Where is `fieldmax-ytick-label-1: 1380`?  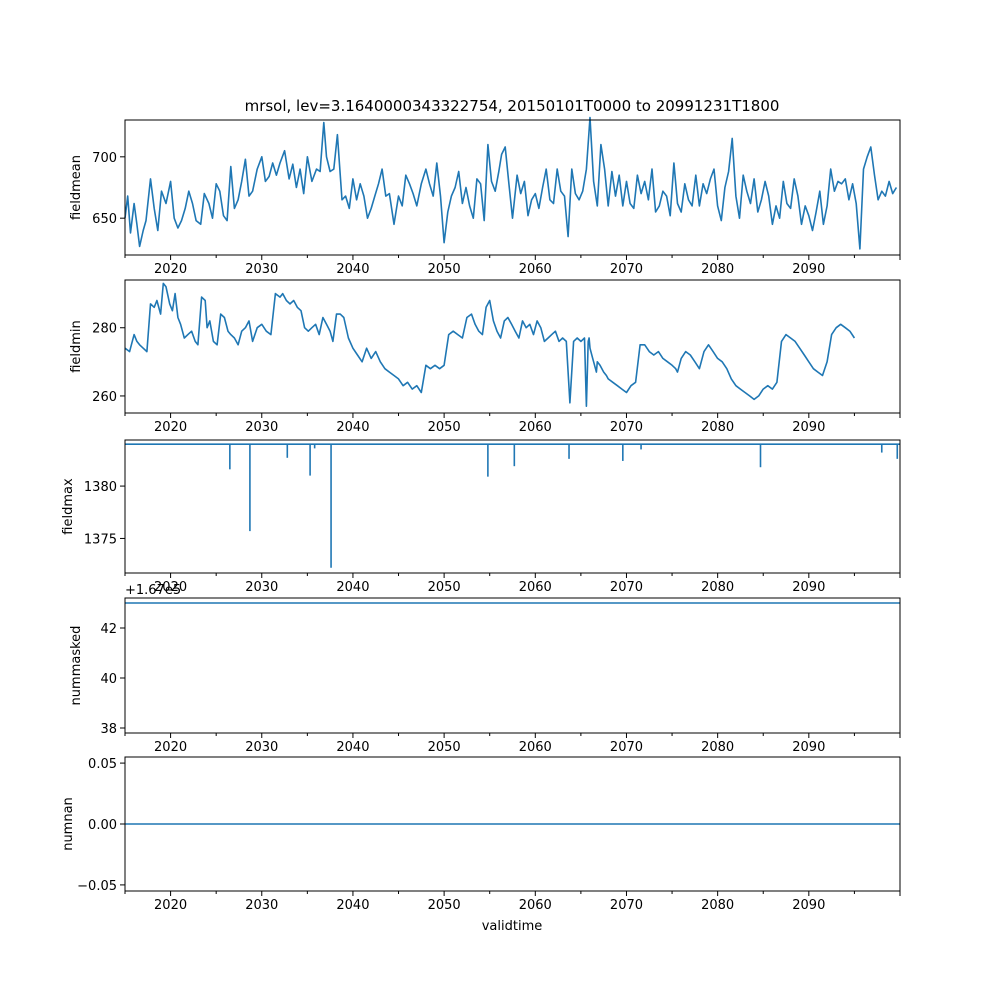
fieldmax-ytick-label-1: 1380 is located at coordinates (100, 487).